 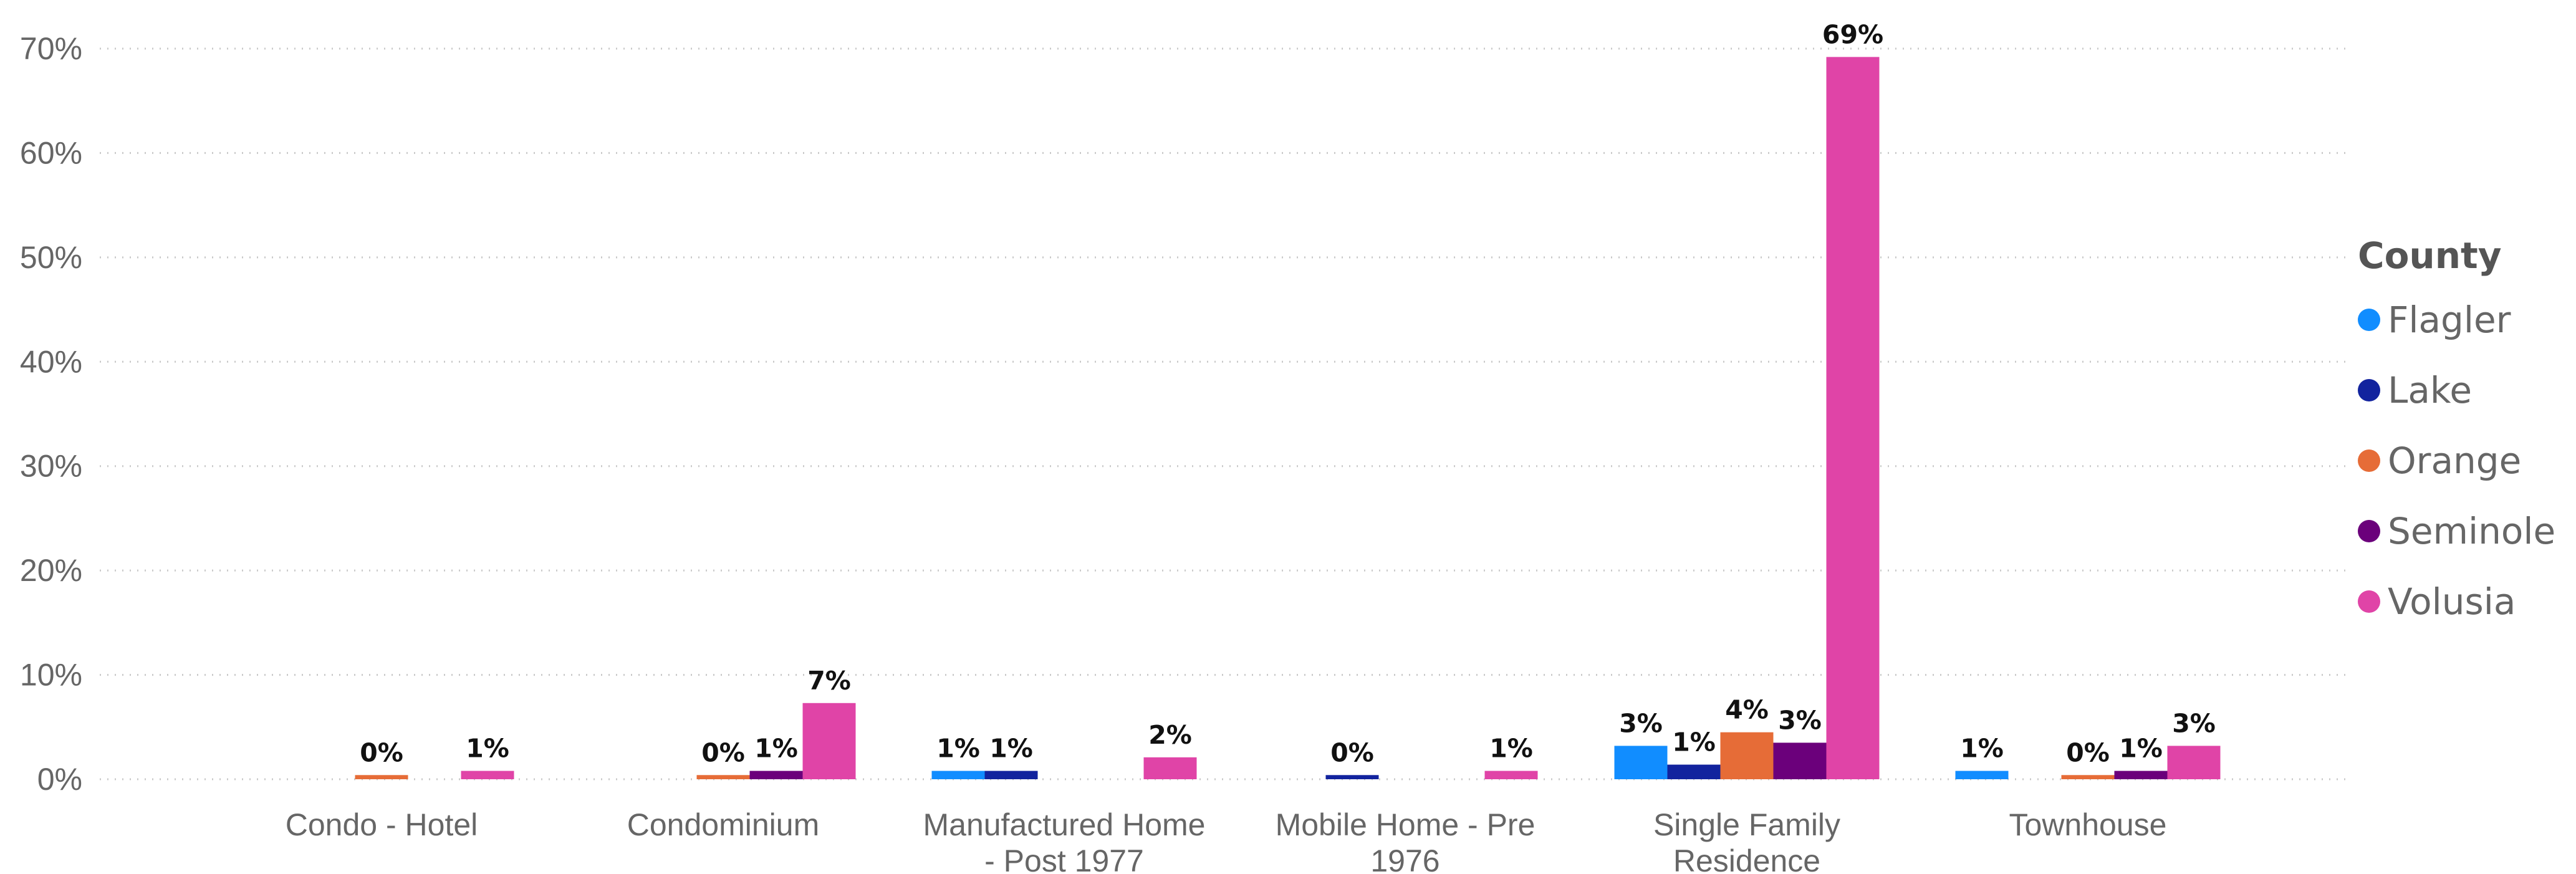 What do you see at coordinates (1064, 824) in the screenshot?
I see `x-category-label-line: Manufactured Home` at bounding box center [1064, 824].